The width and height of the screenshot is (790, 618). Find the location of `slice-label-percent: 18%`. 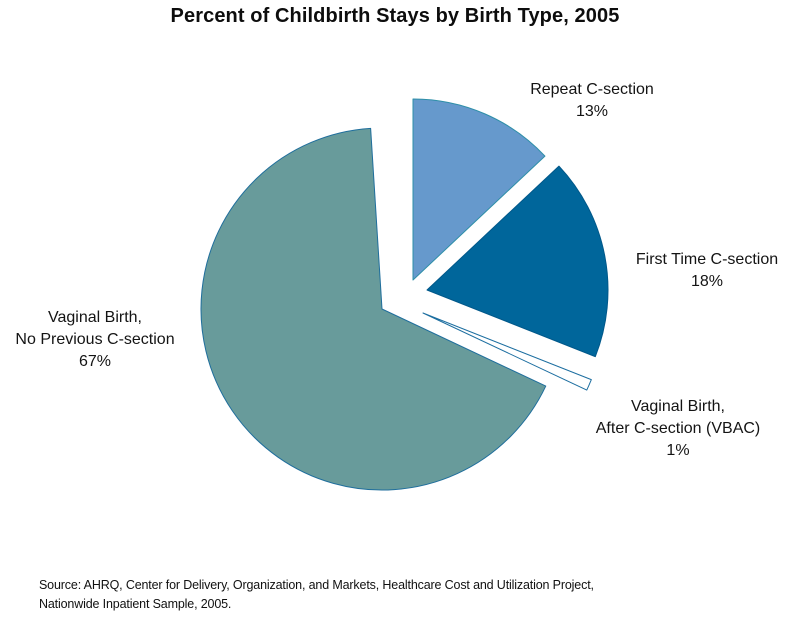

slice-label-percent: 18% is located at coordinates (707, 281).